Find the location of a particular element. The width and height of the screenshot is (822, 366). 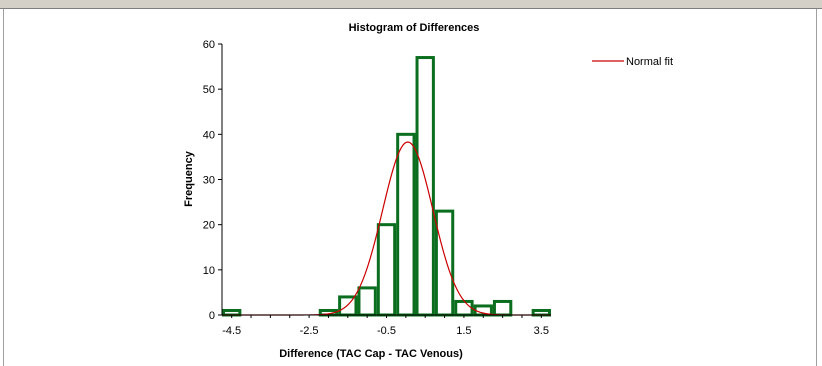

y-tick-label: 10 is located at coordinates (209, 271).